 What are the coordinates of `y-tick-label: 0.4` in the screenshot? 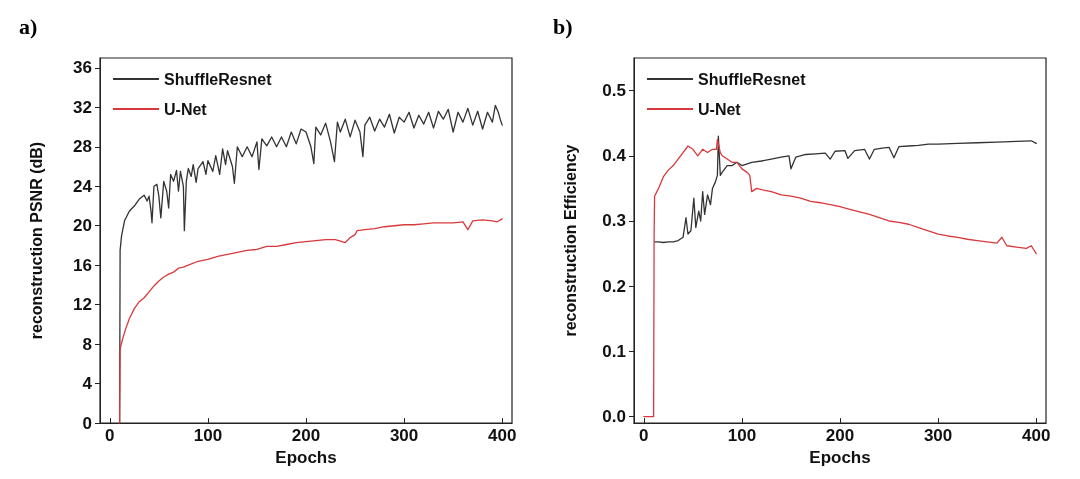 It's located at (614, 156).